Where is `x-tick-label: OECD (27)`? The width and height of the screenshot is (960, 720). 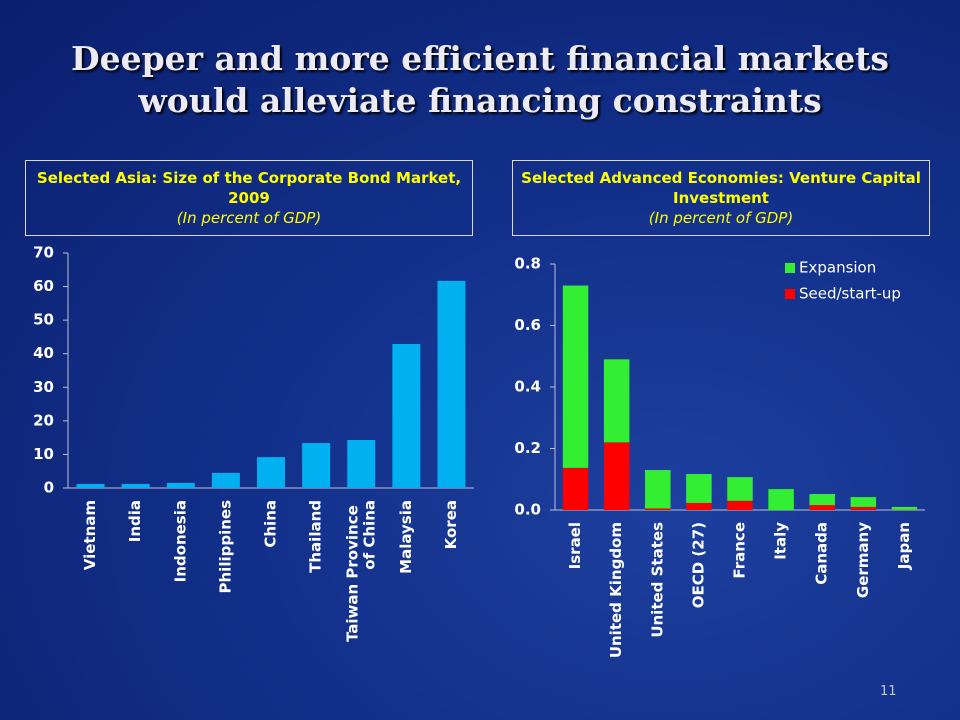 x-tick-label: OECD (27) is located at coordinates (698, 565).